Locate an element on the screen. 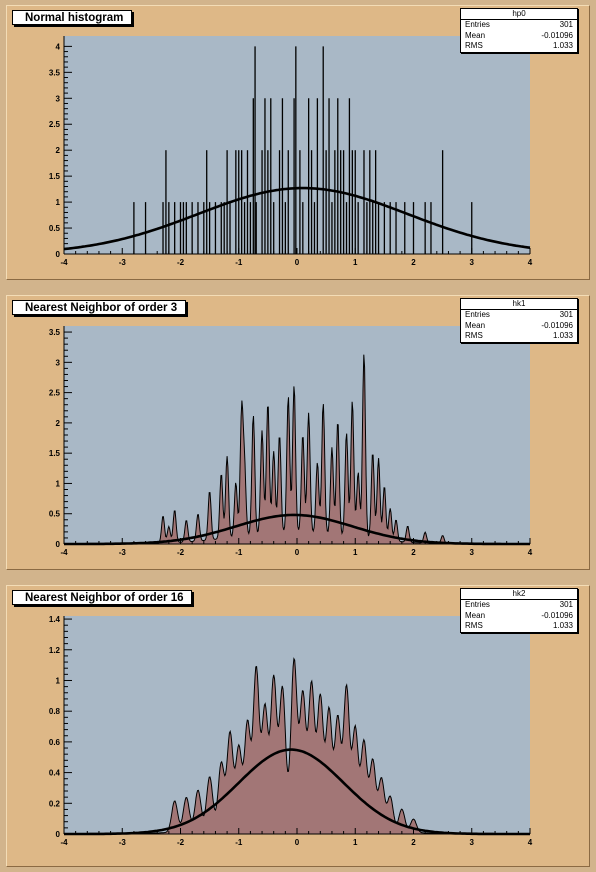 The height and width of the screenshot is (872, 596). stats-name: hk2 is located at coordinates (519, 594).